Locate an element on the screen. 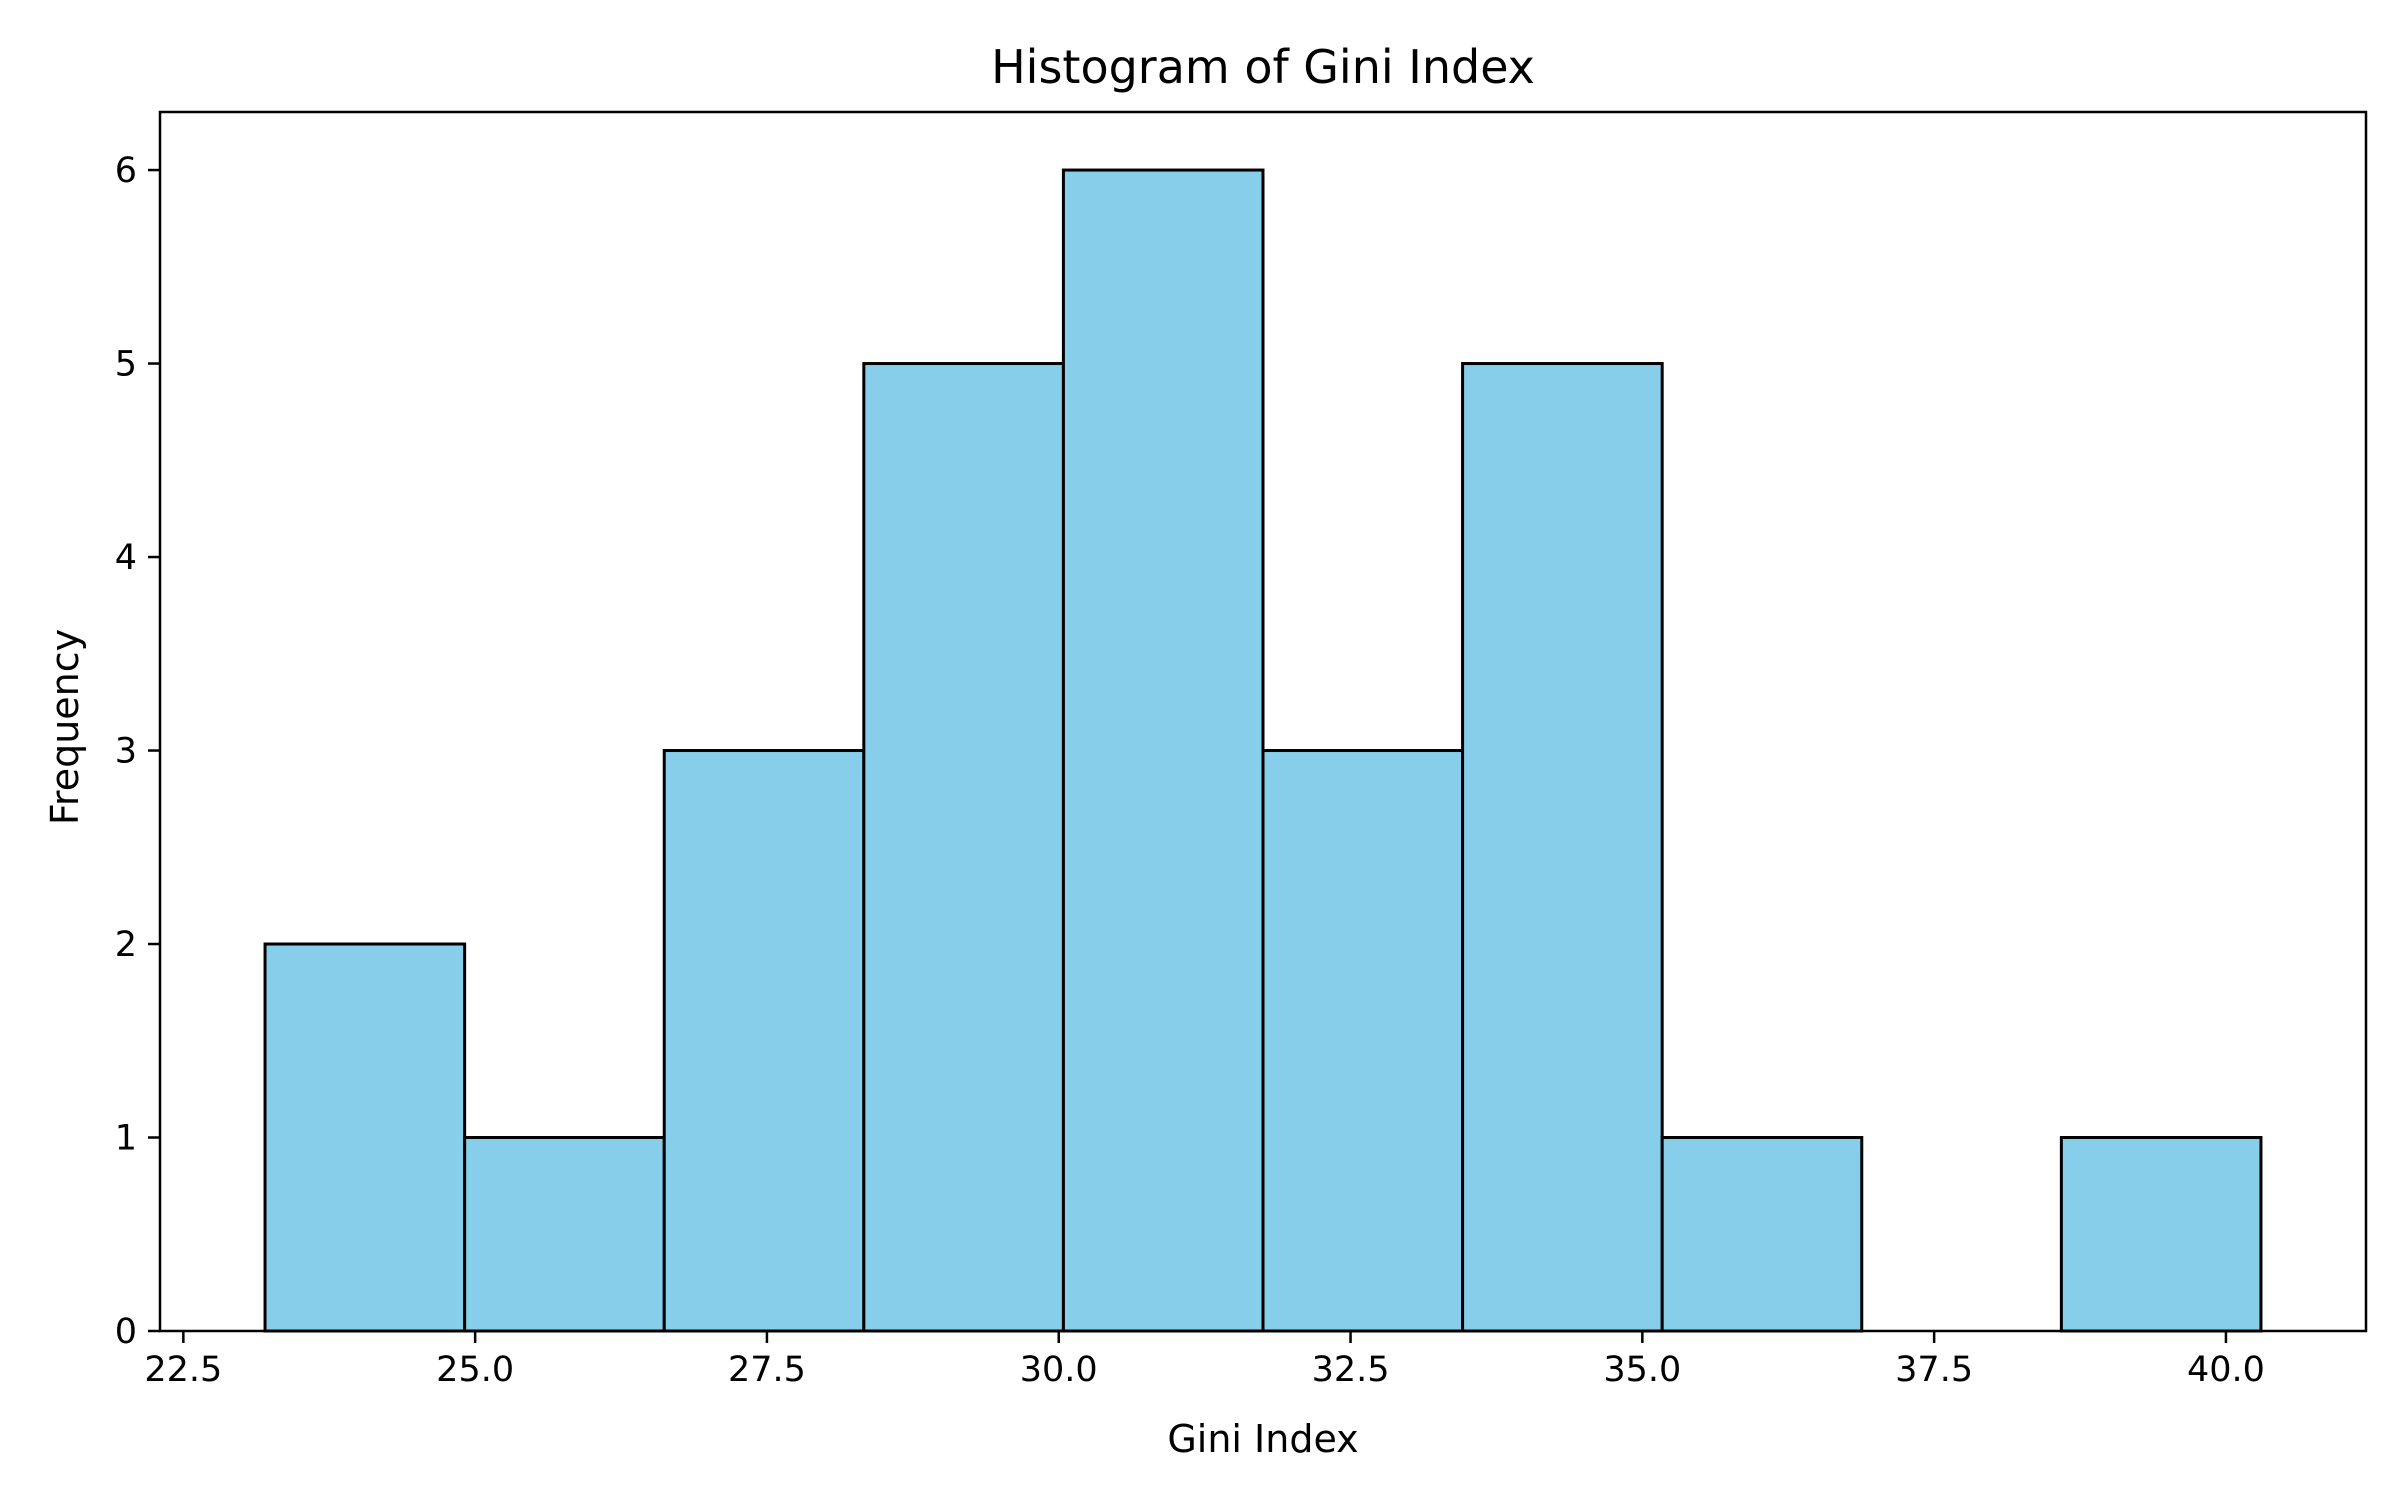 The image size is (2400, 1500). x-tick-label: 25.0 is located at coordinates (475, 1370).